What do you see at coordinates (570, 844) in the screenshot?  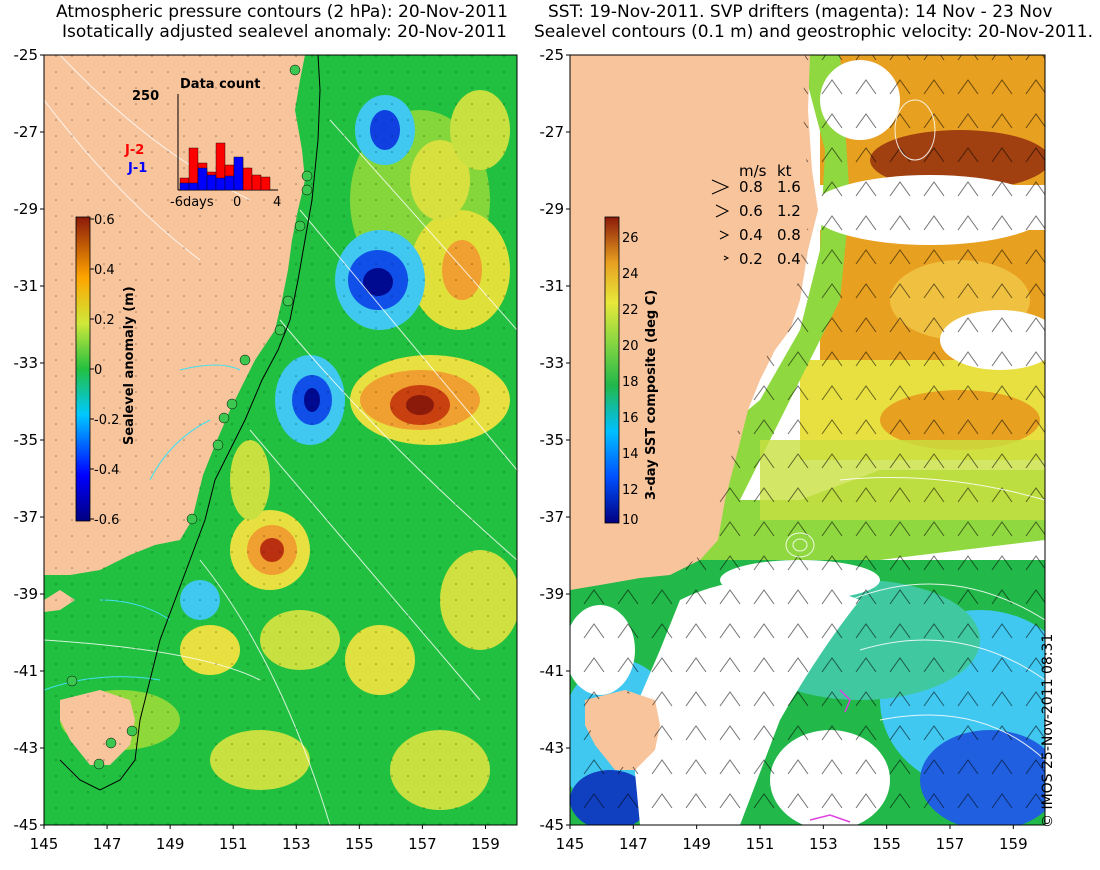 I see `right-lon-label: 145` at bounding box center [570, 844].